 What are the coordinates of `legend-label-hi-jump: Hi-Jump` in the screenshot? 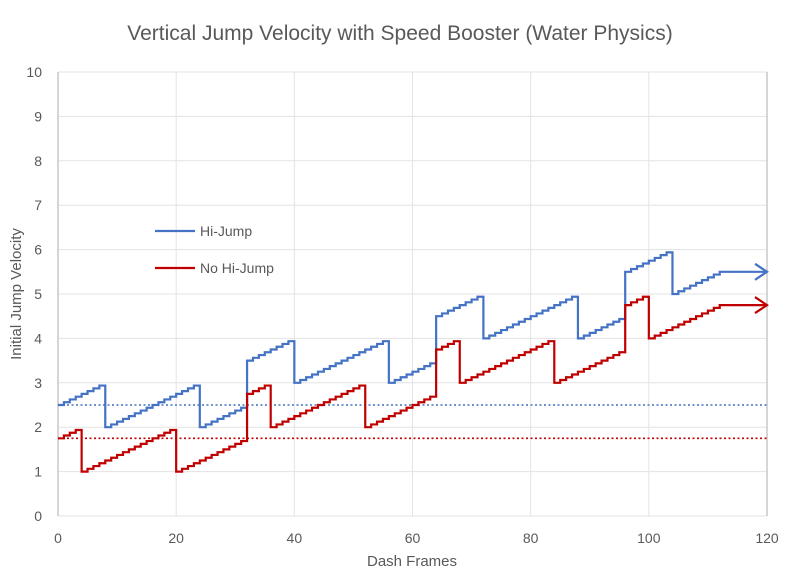 It's located at (226, 231).